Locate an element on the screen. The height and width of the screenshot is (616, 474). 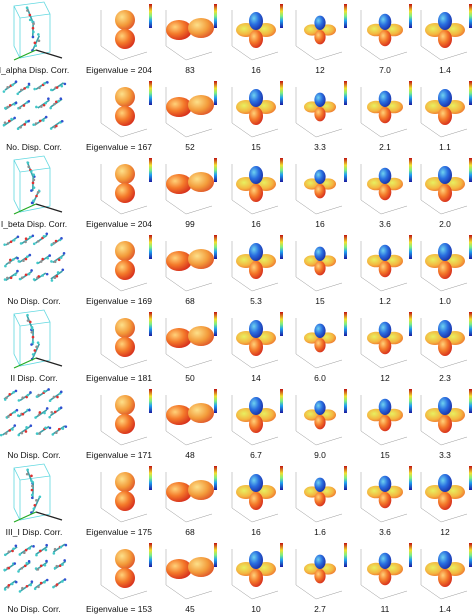
eigenvalue-label: 2.7 is located at coordinates (320, 609).